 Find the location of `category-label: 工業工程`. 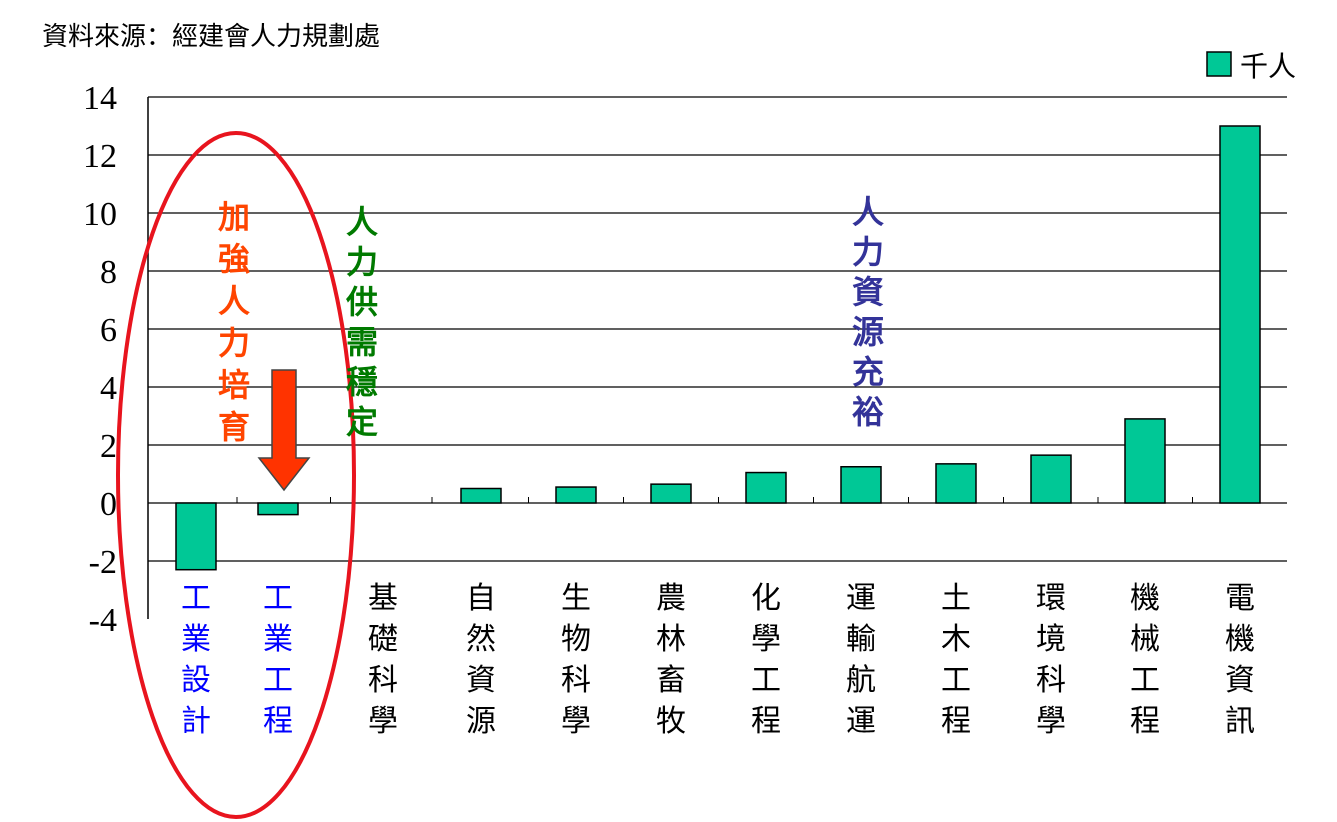

category-label: 工業工程 is located at coordinates (278, 660).